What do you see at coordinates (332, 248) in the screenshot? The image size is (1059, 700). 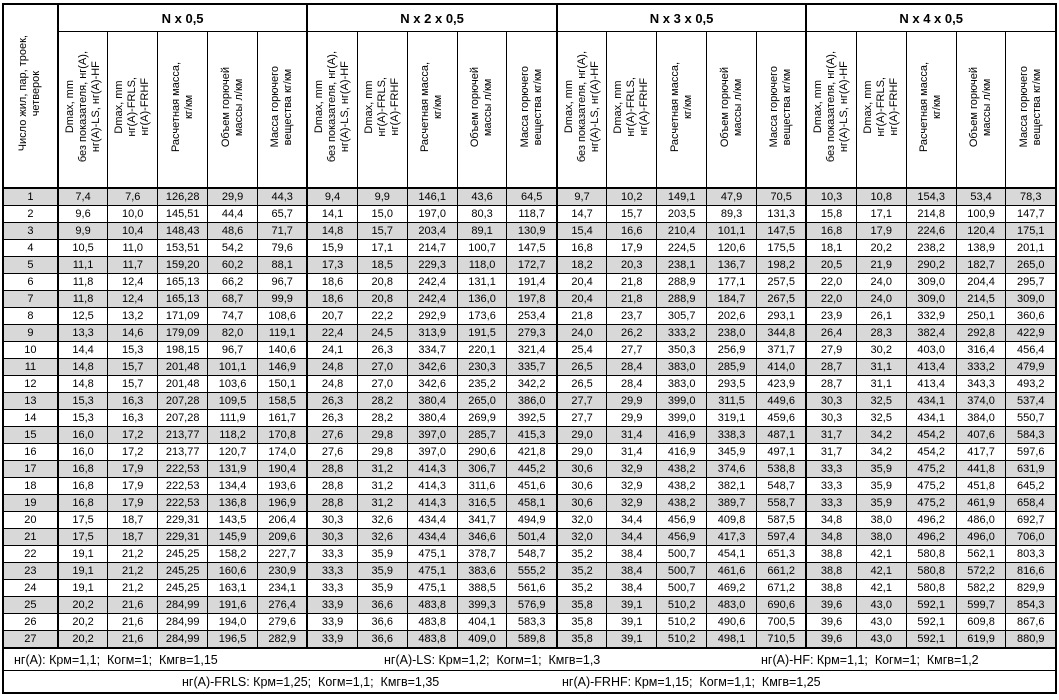 I see `cell: 15,9` at bounding box center [332, 248].